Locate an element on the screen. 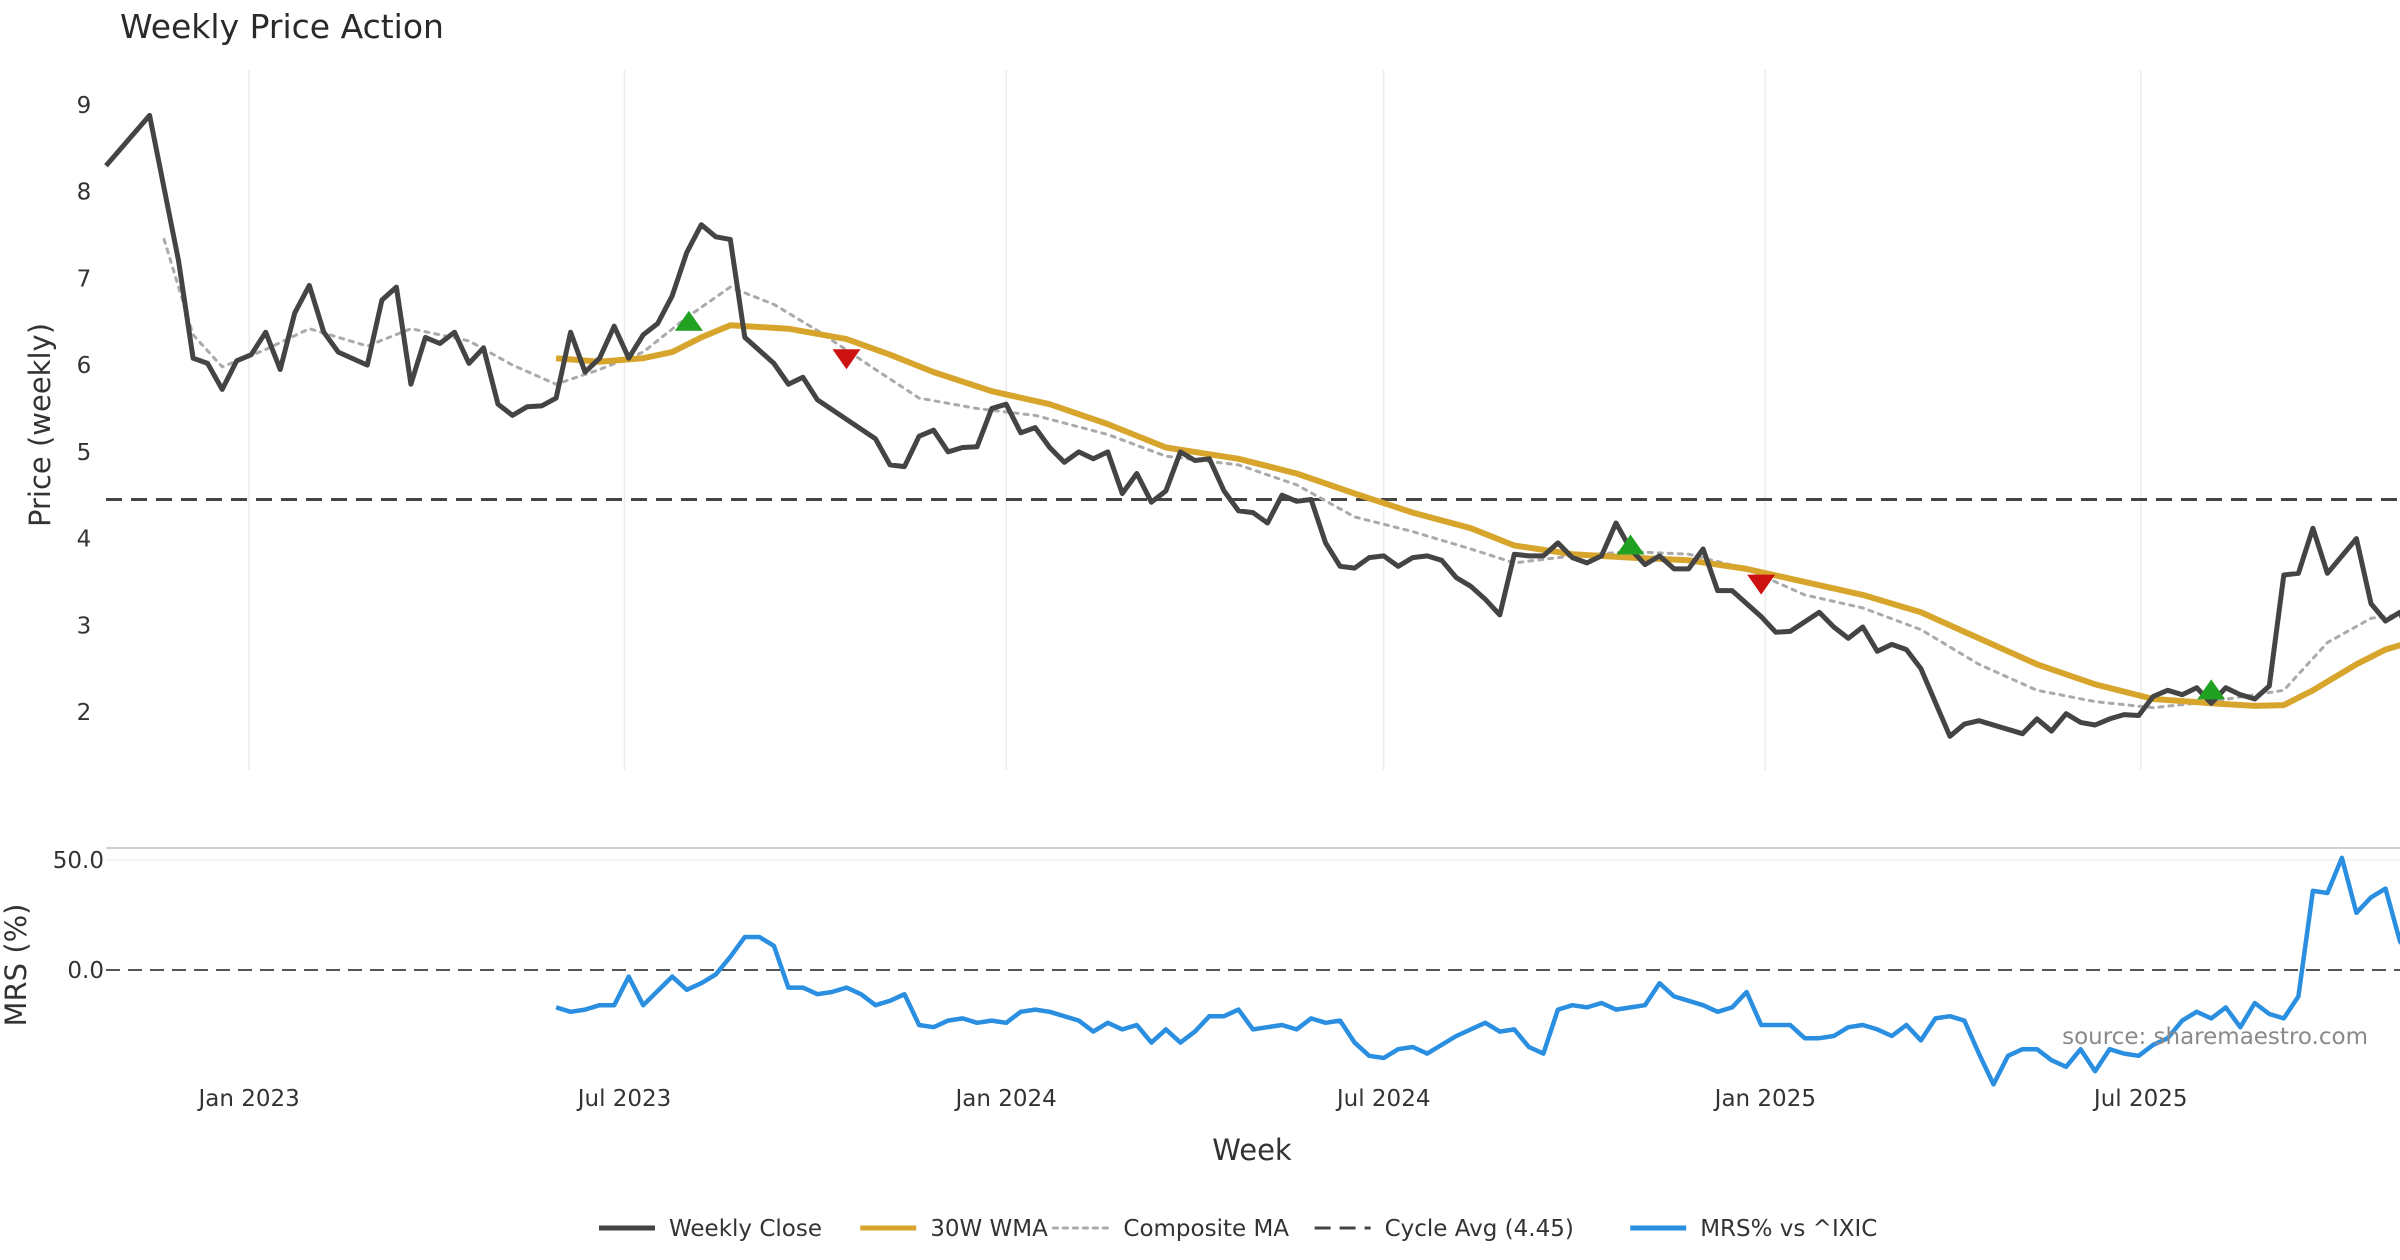 This screenshot has height=1260, width=2400. price-y-tick-7: 9 is located at coordinates (84, 106).